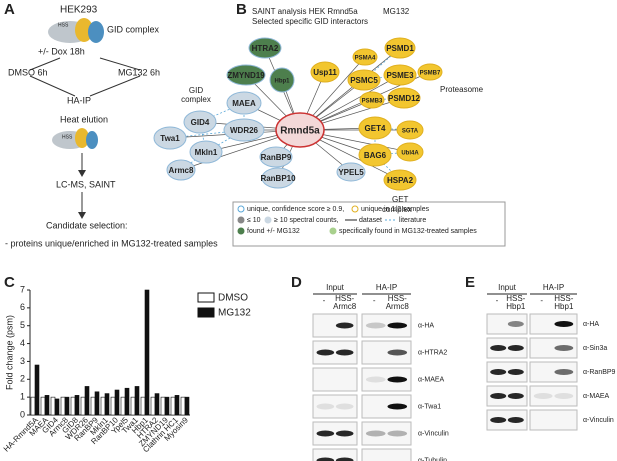 The image size is (617, 461). Describe the element at coordinates (400, 48) in the screenshot. I see `label: PSMD1` at that location.